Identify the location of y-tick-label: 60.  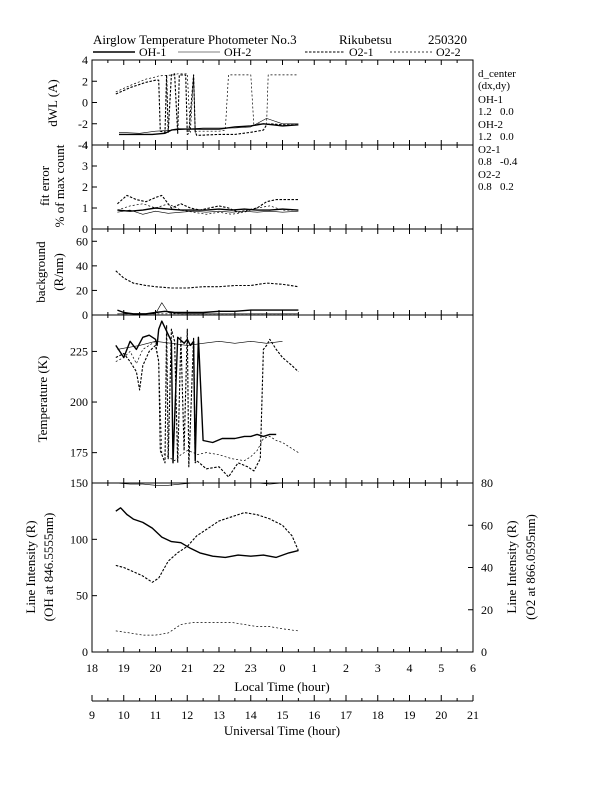
(82, 241).